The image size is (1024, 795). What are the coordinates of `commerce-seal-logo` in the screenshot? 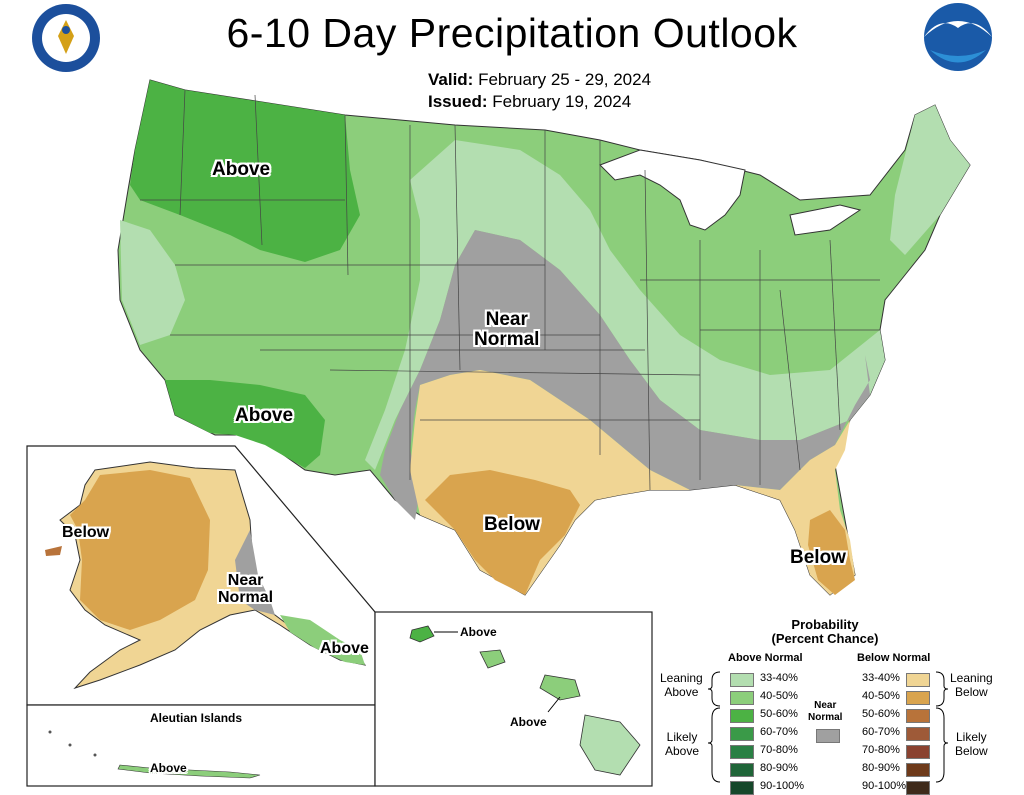 It's located at (66, 38).